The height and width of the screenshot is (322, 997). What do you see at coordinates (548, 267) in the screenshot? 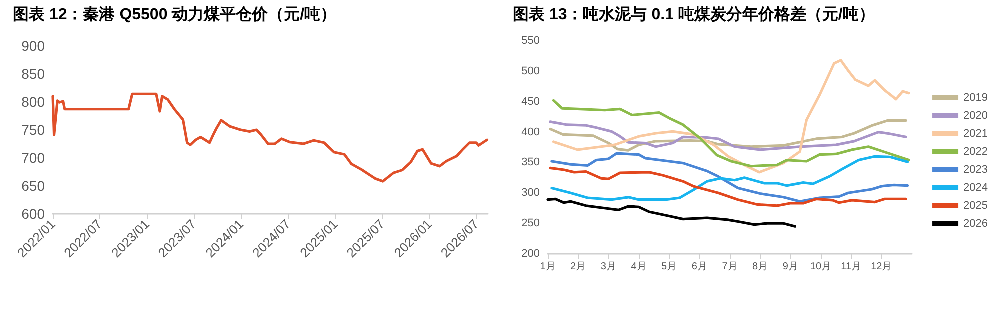
I see `x-tick-label: 1月` at bounding box center [548, 267].